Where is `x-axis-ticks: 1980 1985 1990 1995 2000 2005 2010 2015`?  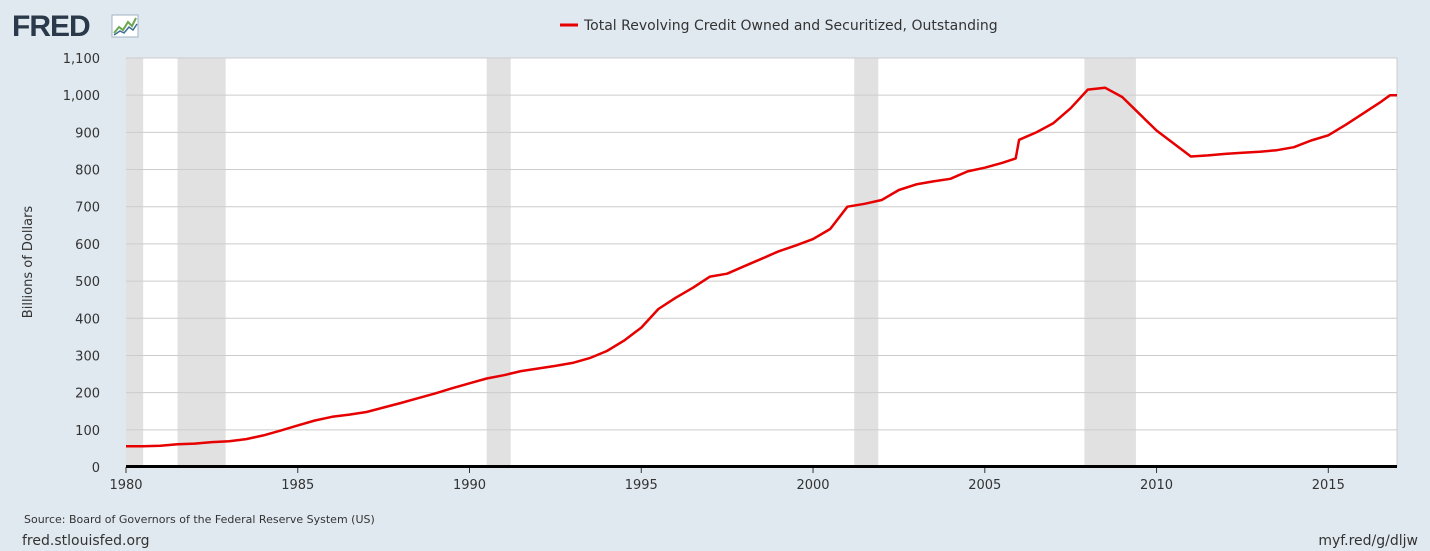 x-axis-ticks: 1980 1985 1990 1995 2000 2005 2010 2015 is located at coordinates (727, 480).